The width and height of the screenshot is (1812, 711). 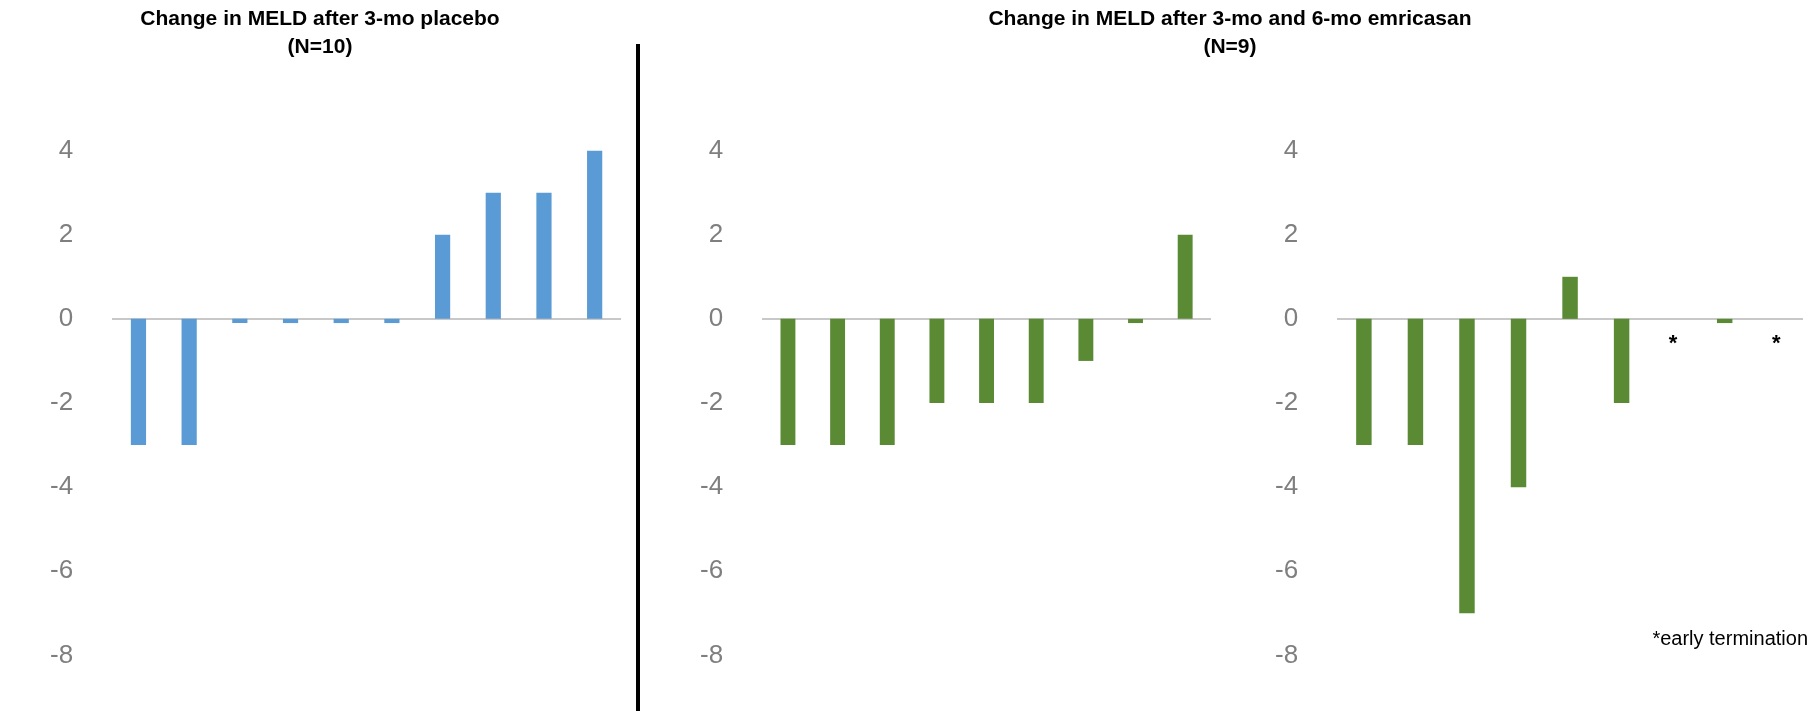 I want to click on chart-subtitle: (N=9), so click(x=1230, y=46).